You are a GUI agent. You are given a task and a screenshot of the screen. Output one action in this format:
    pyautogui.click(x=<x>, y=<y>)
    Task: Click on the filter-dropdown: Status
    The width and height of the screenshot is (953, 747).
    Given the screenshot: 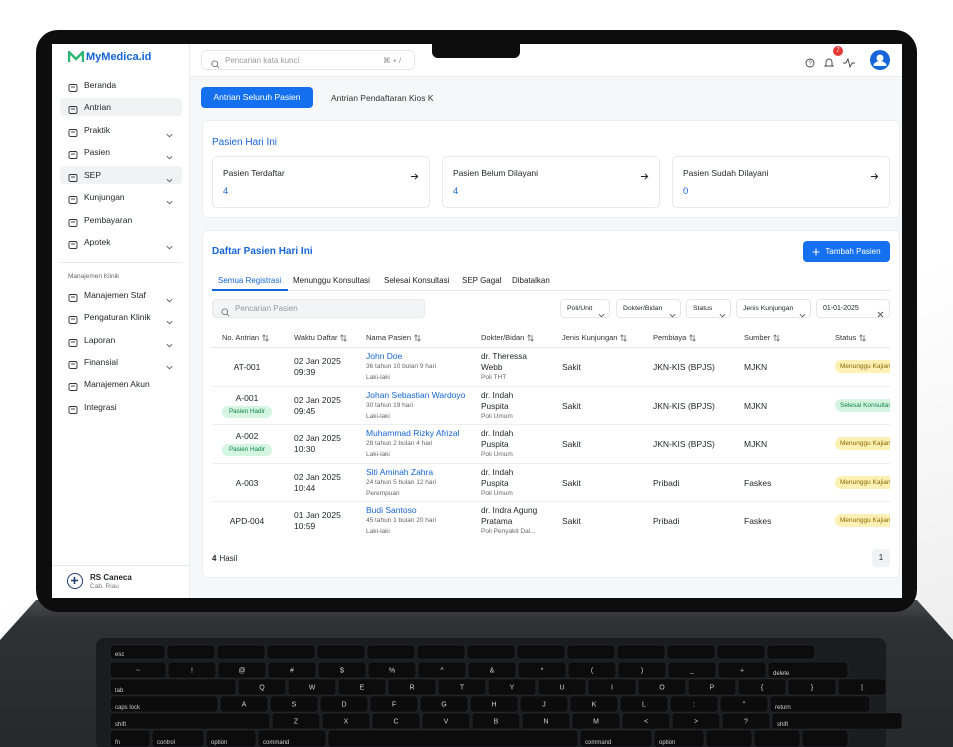 What is the action you would take?
    pyautogui.click(x=708, y=308)
    